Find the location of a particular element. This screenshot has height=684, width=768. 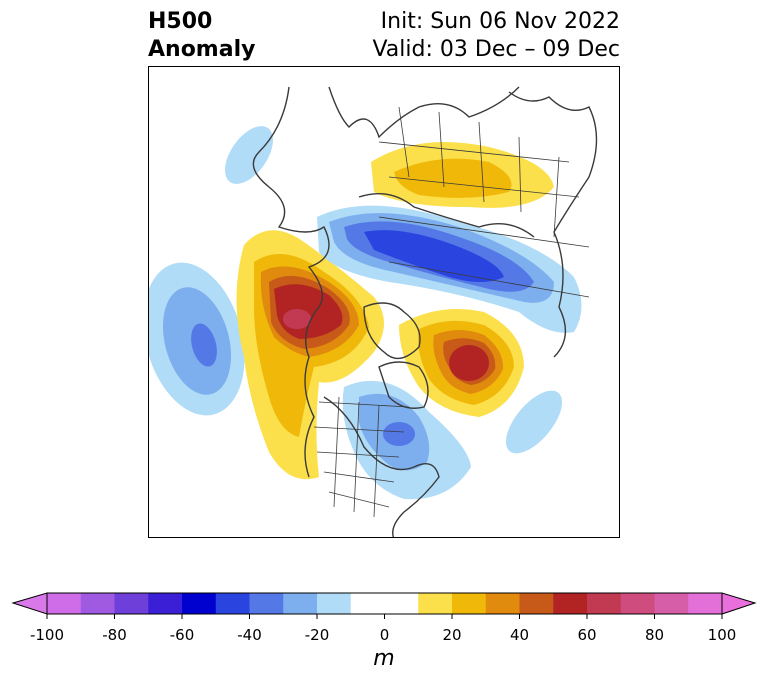

colorbar-over-arrow is located at coordinates (739, 603).